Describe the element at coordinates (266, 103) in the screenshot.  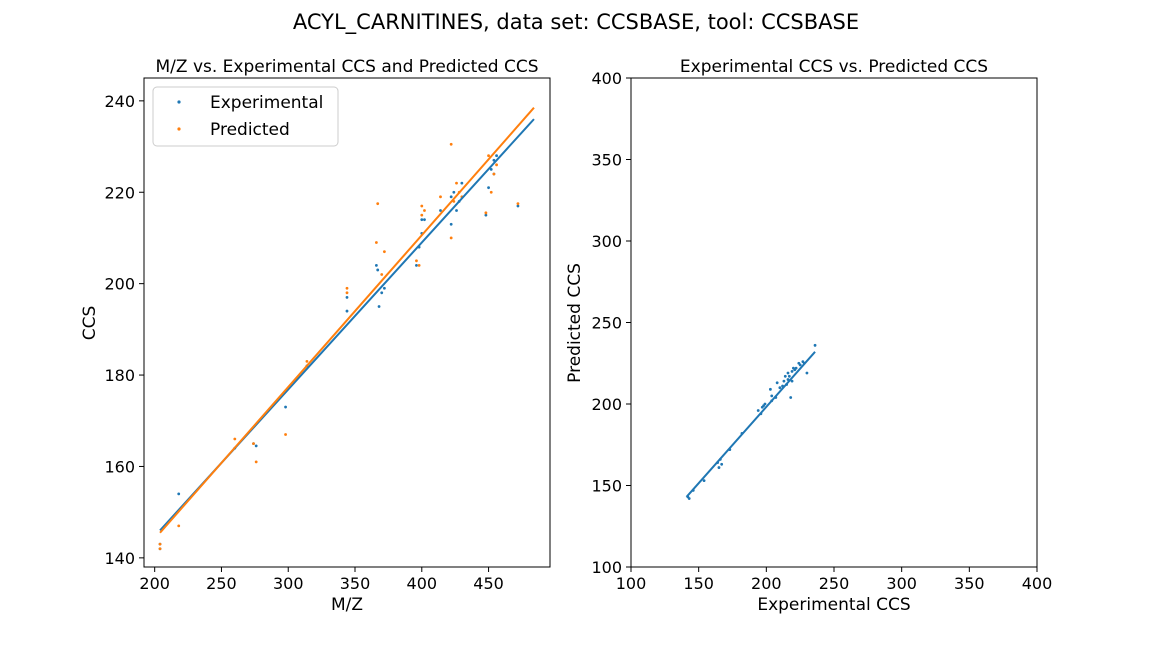
I see `legend-experimental-label: Experimental` at that location.